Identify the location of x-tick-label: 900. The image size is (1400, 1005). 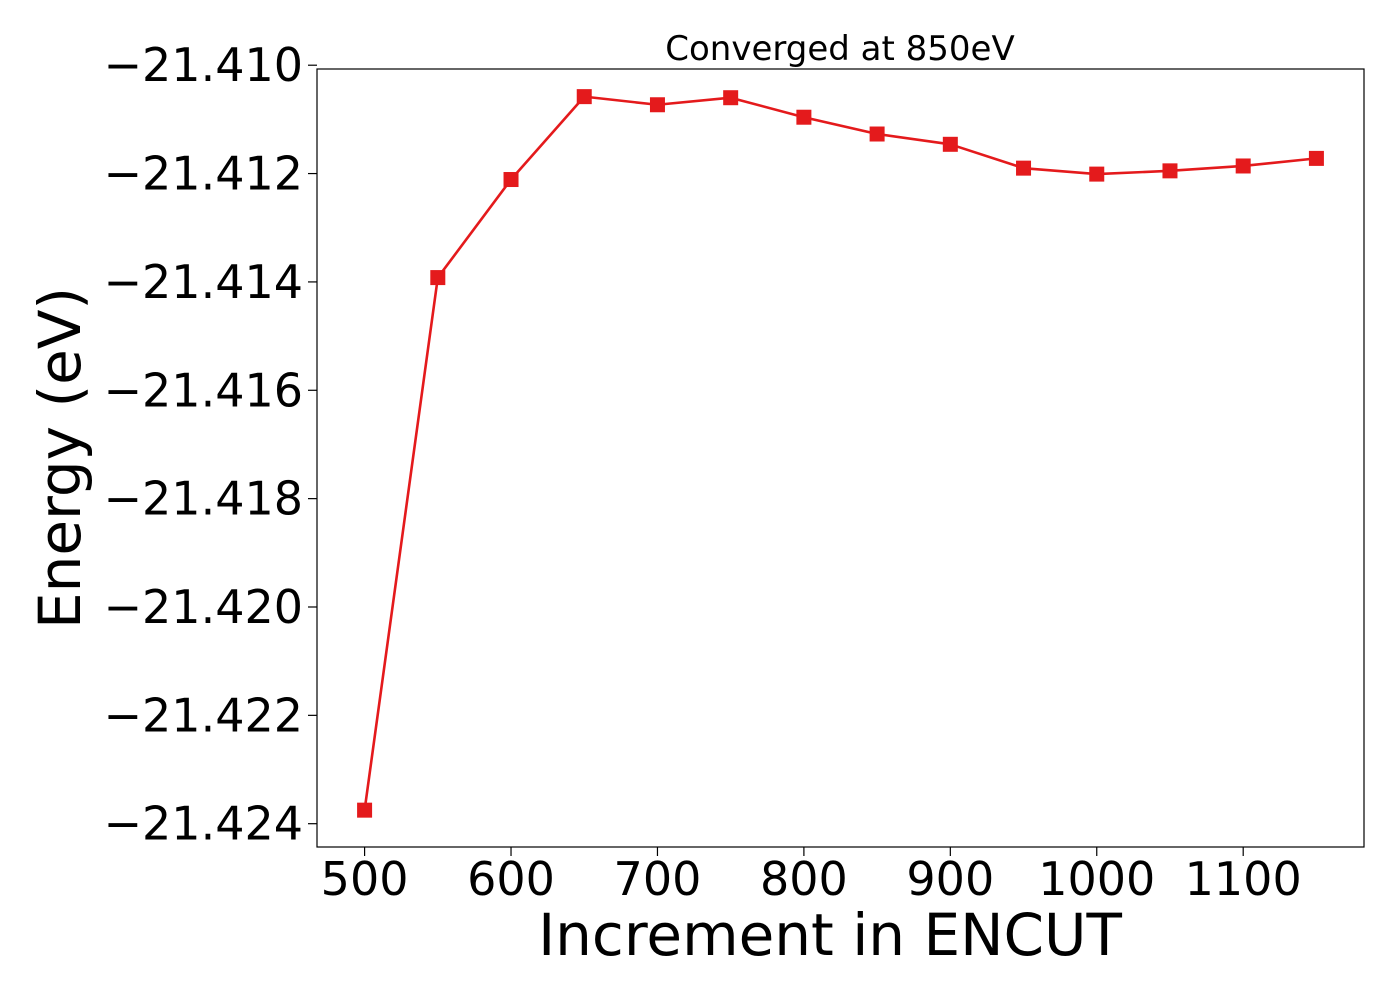
(950, 879).